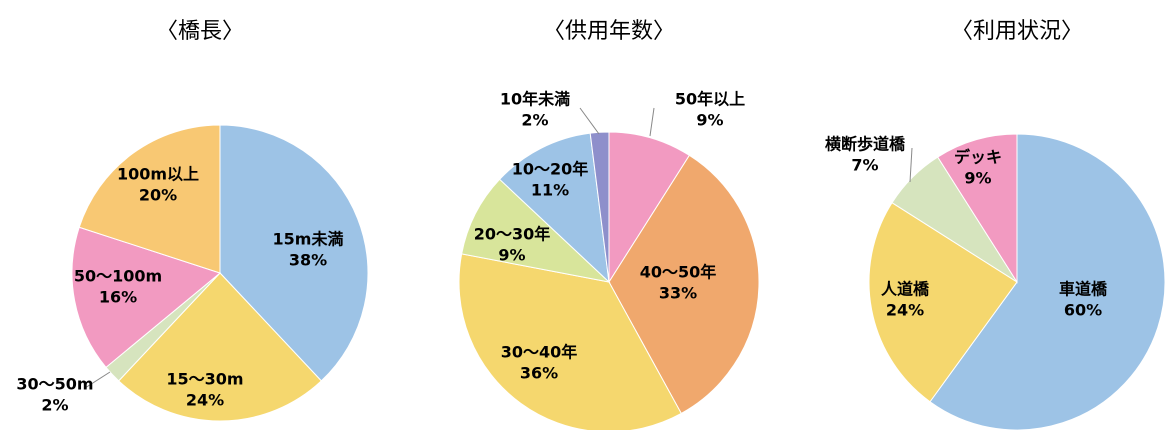 The image size is (1167, 430). I want to click on slice-value-label: 60%, so click(1083, 310).